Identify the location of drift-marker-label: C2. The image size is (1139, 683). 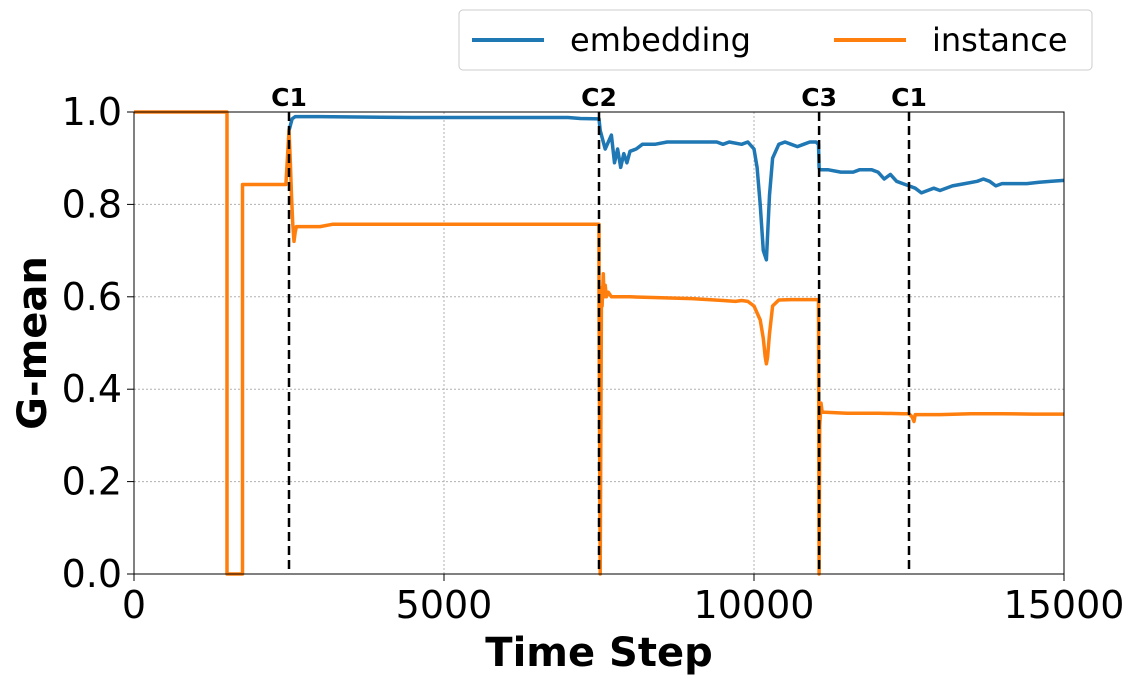
(599, 97).